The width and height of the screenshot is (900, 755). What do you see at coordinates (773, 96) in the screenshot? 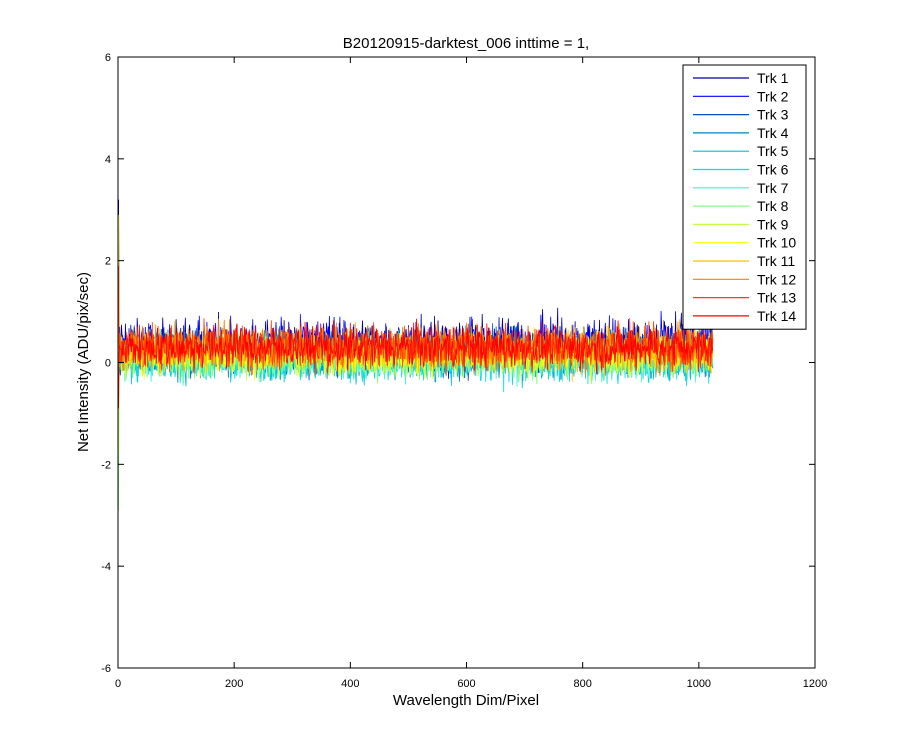
I see `legend-entry: Trk 2` at bounding box center [773, 96].